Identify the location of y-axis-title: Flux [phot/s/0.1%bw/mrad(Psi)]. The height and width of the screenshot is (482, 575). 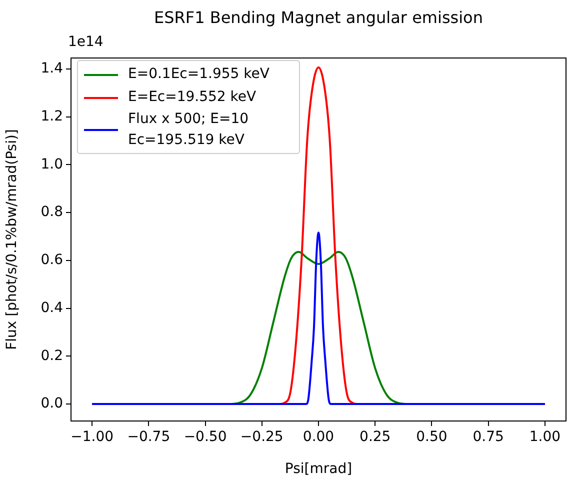
(12, 239).